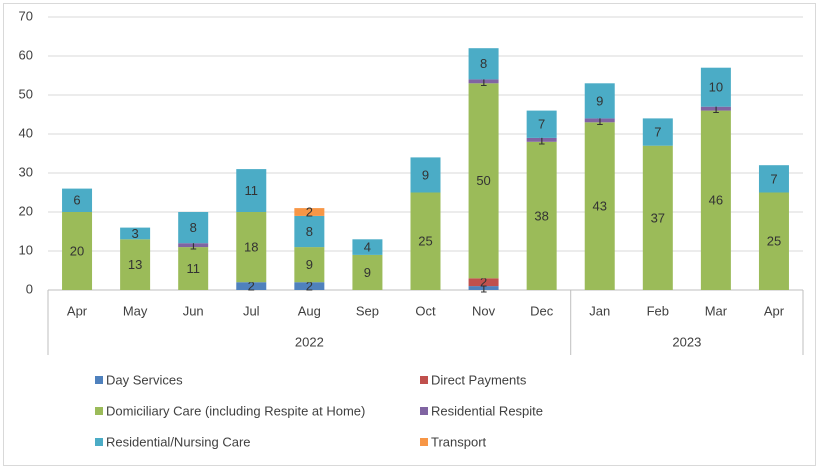 The image size is (820, 470). Describe the element at coordinates (716, 310) in the screenshot. I see `x-tick-label: Mar` at that location.